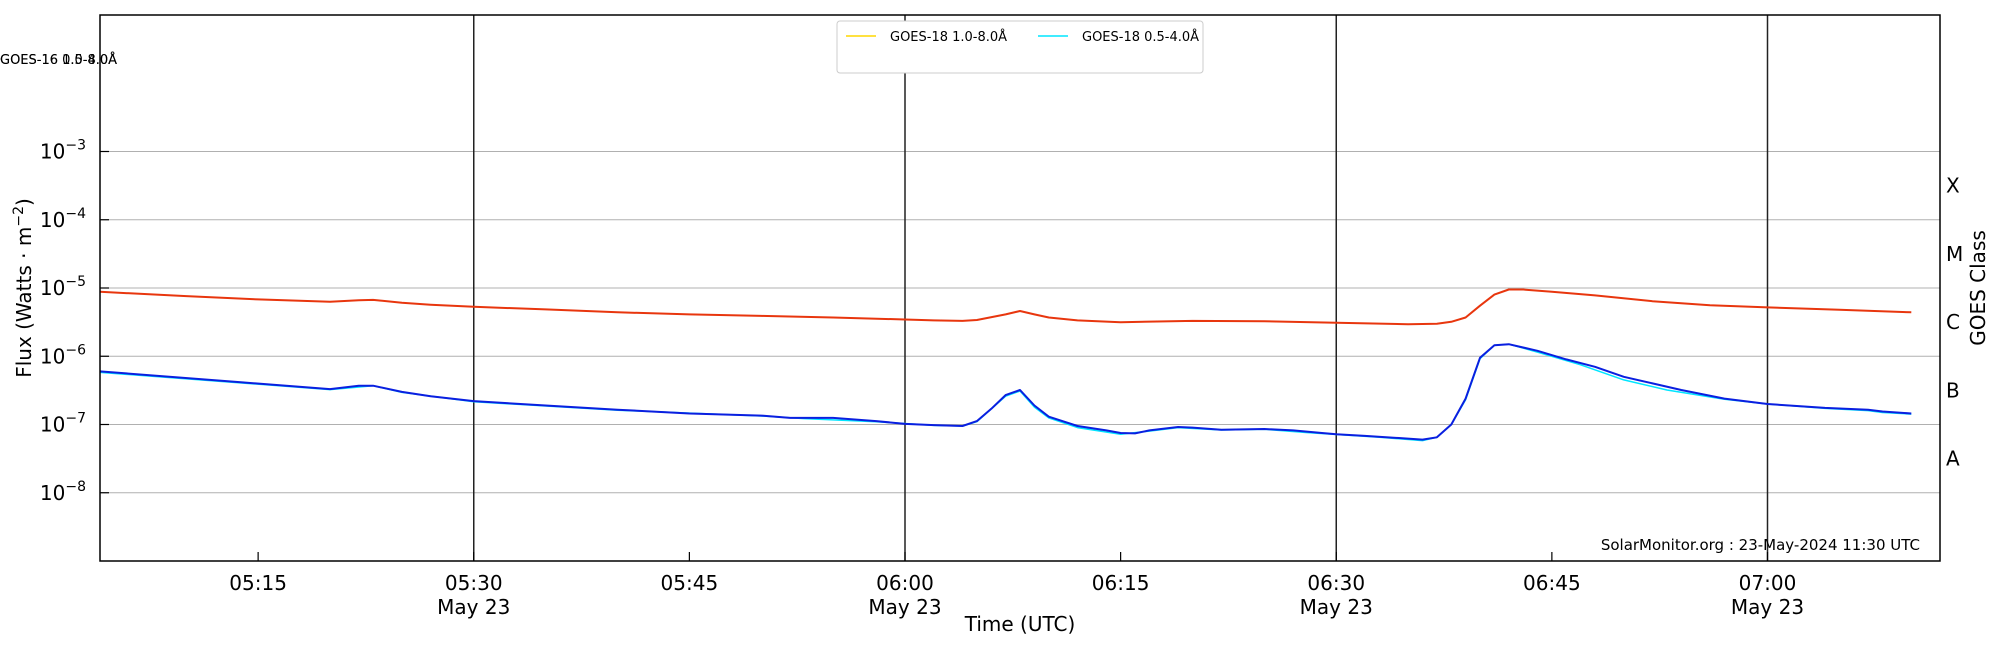  What do you see at coordinates (1953, 186) in the screenshot?
I see `goes-class-label: X` at bounding box center [1953, 186].